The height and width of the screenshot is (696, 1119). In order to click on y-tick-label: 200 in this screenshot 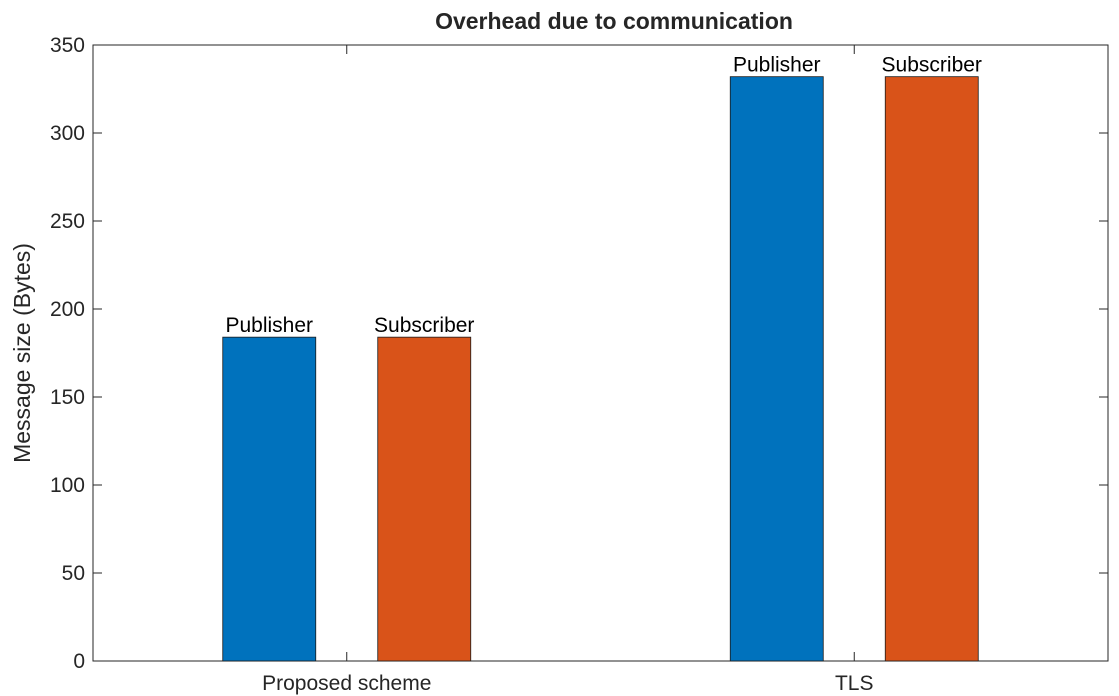, I will do `click(67, 309)`.